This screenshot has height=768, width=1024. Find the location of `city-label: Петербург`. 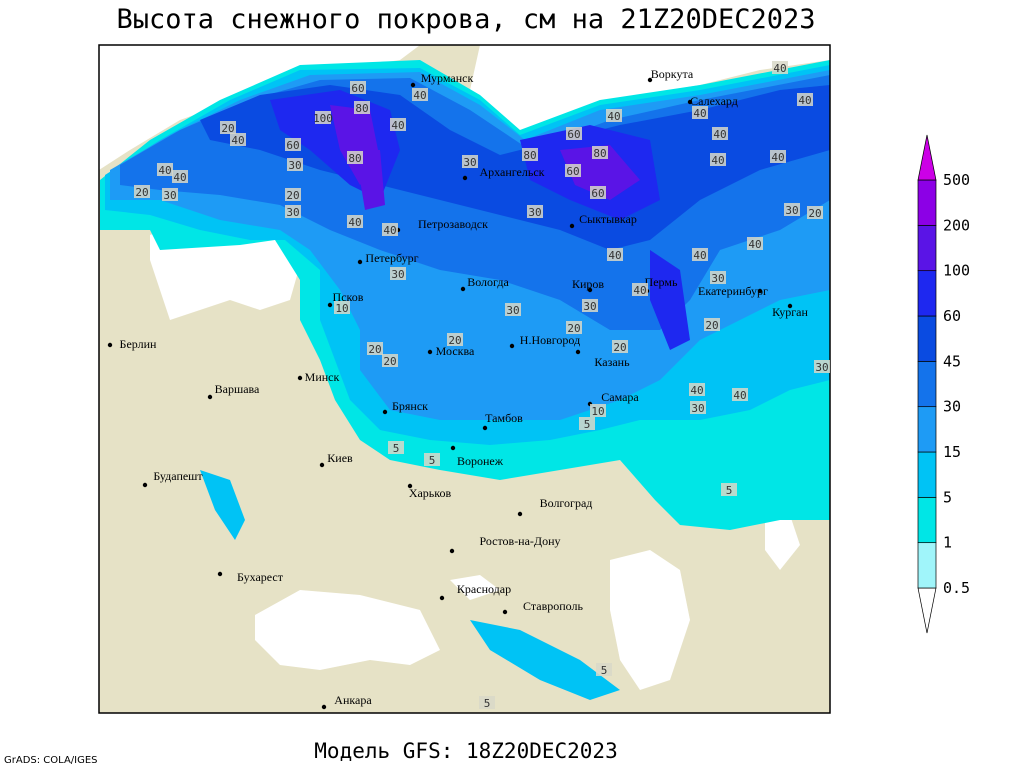

city-label: Петербург is located at coordinates (391, 258).